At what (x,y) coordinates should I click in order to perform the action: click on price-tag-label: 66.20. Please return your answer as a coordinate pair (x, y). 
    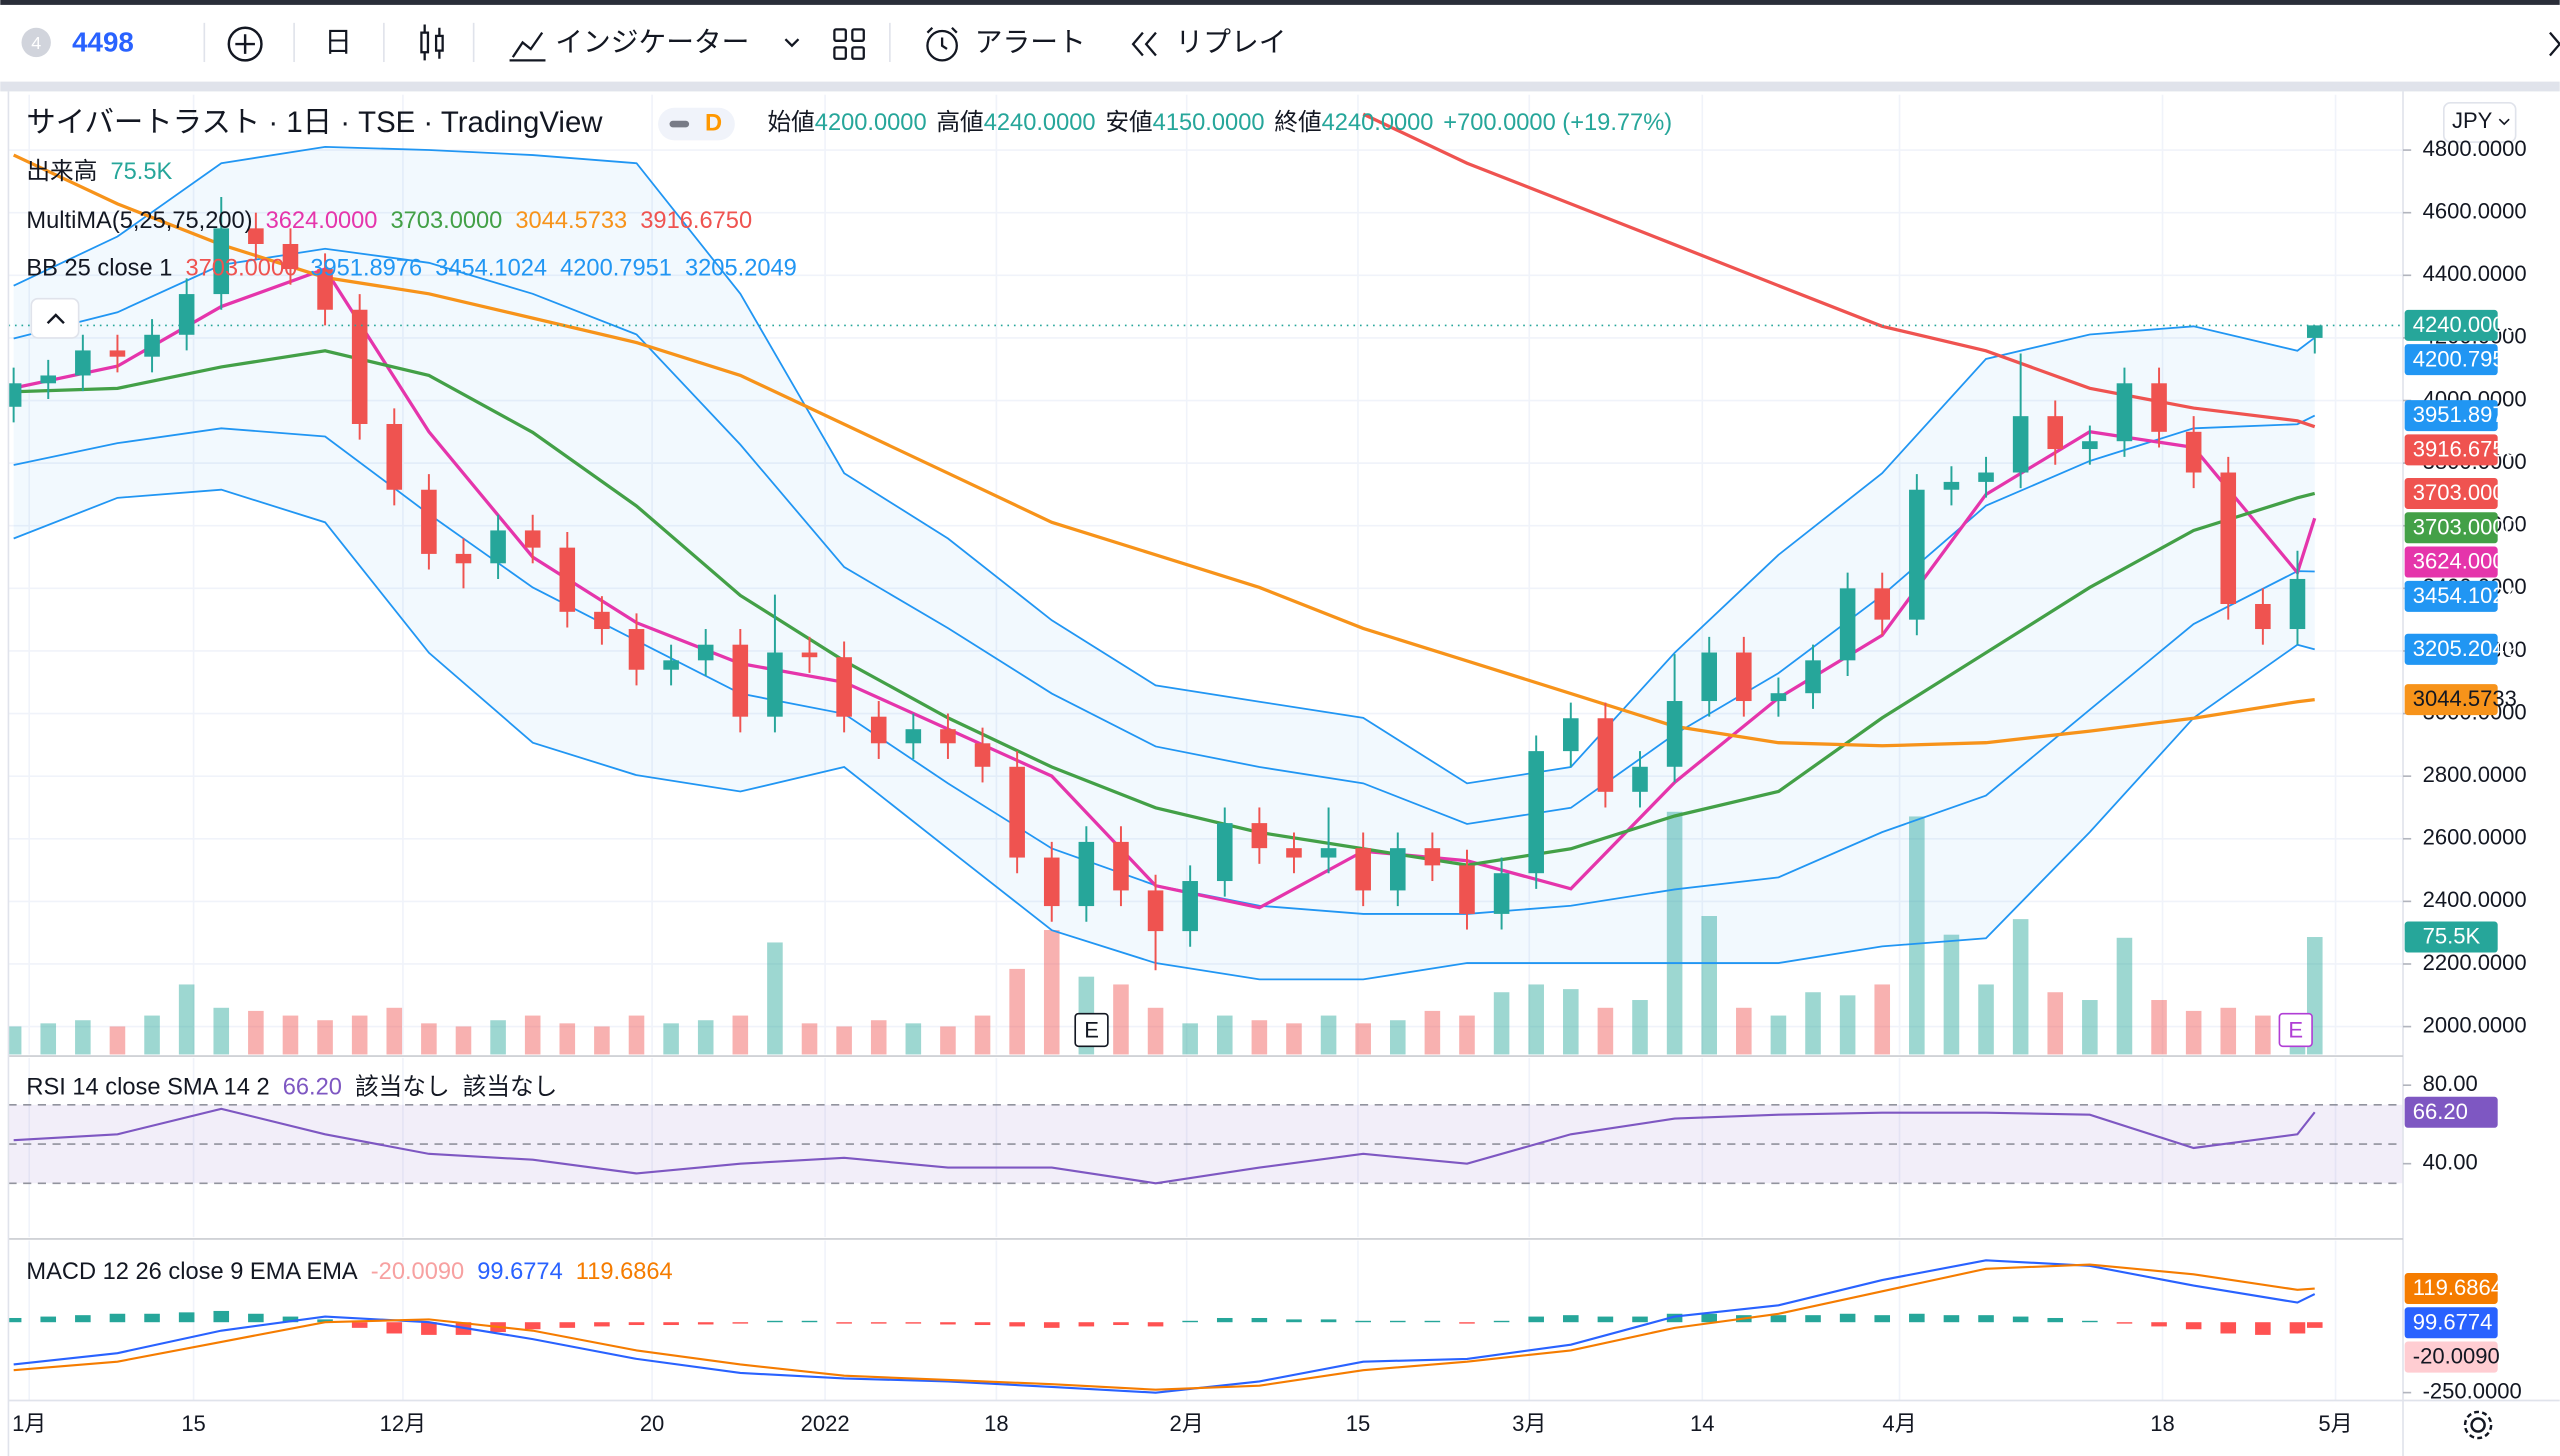
    Looking at the image, I should click on (2440, 1111).